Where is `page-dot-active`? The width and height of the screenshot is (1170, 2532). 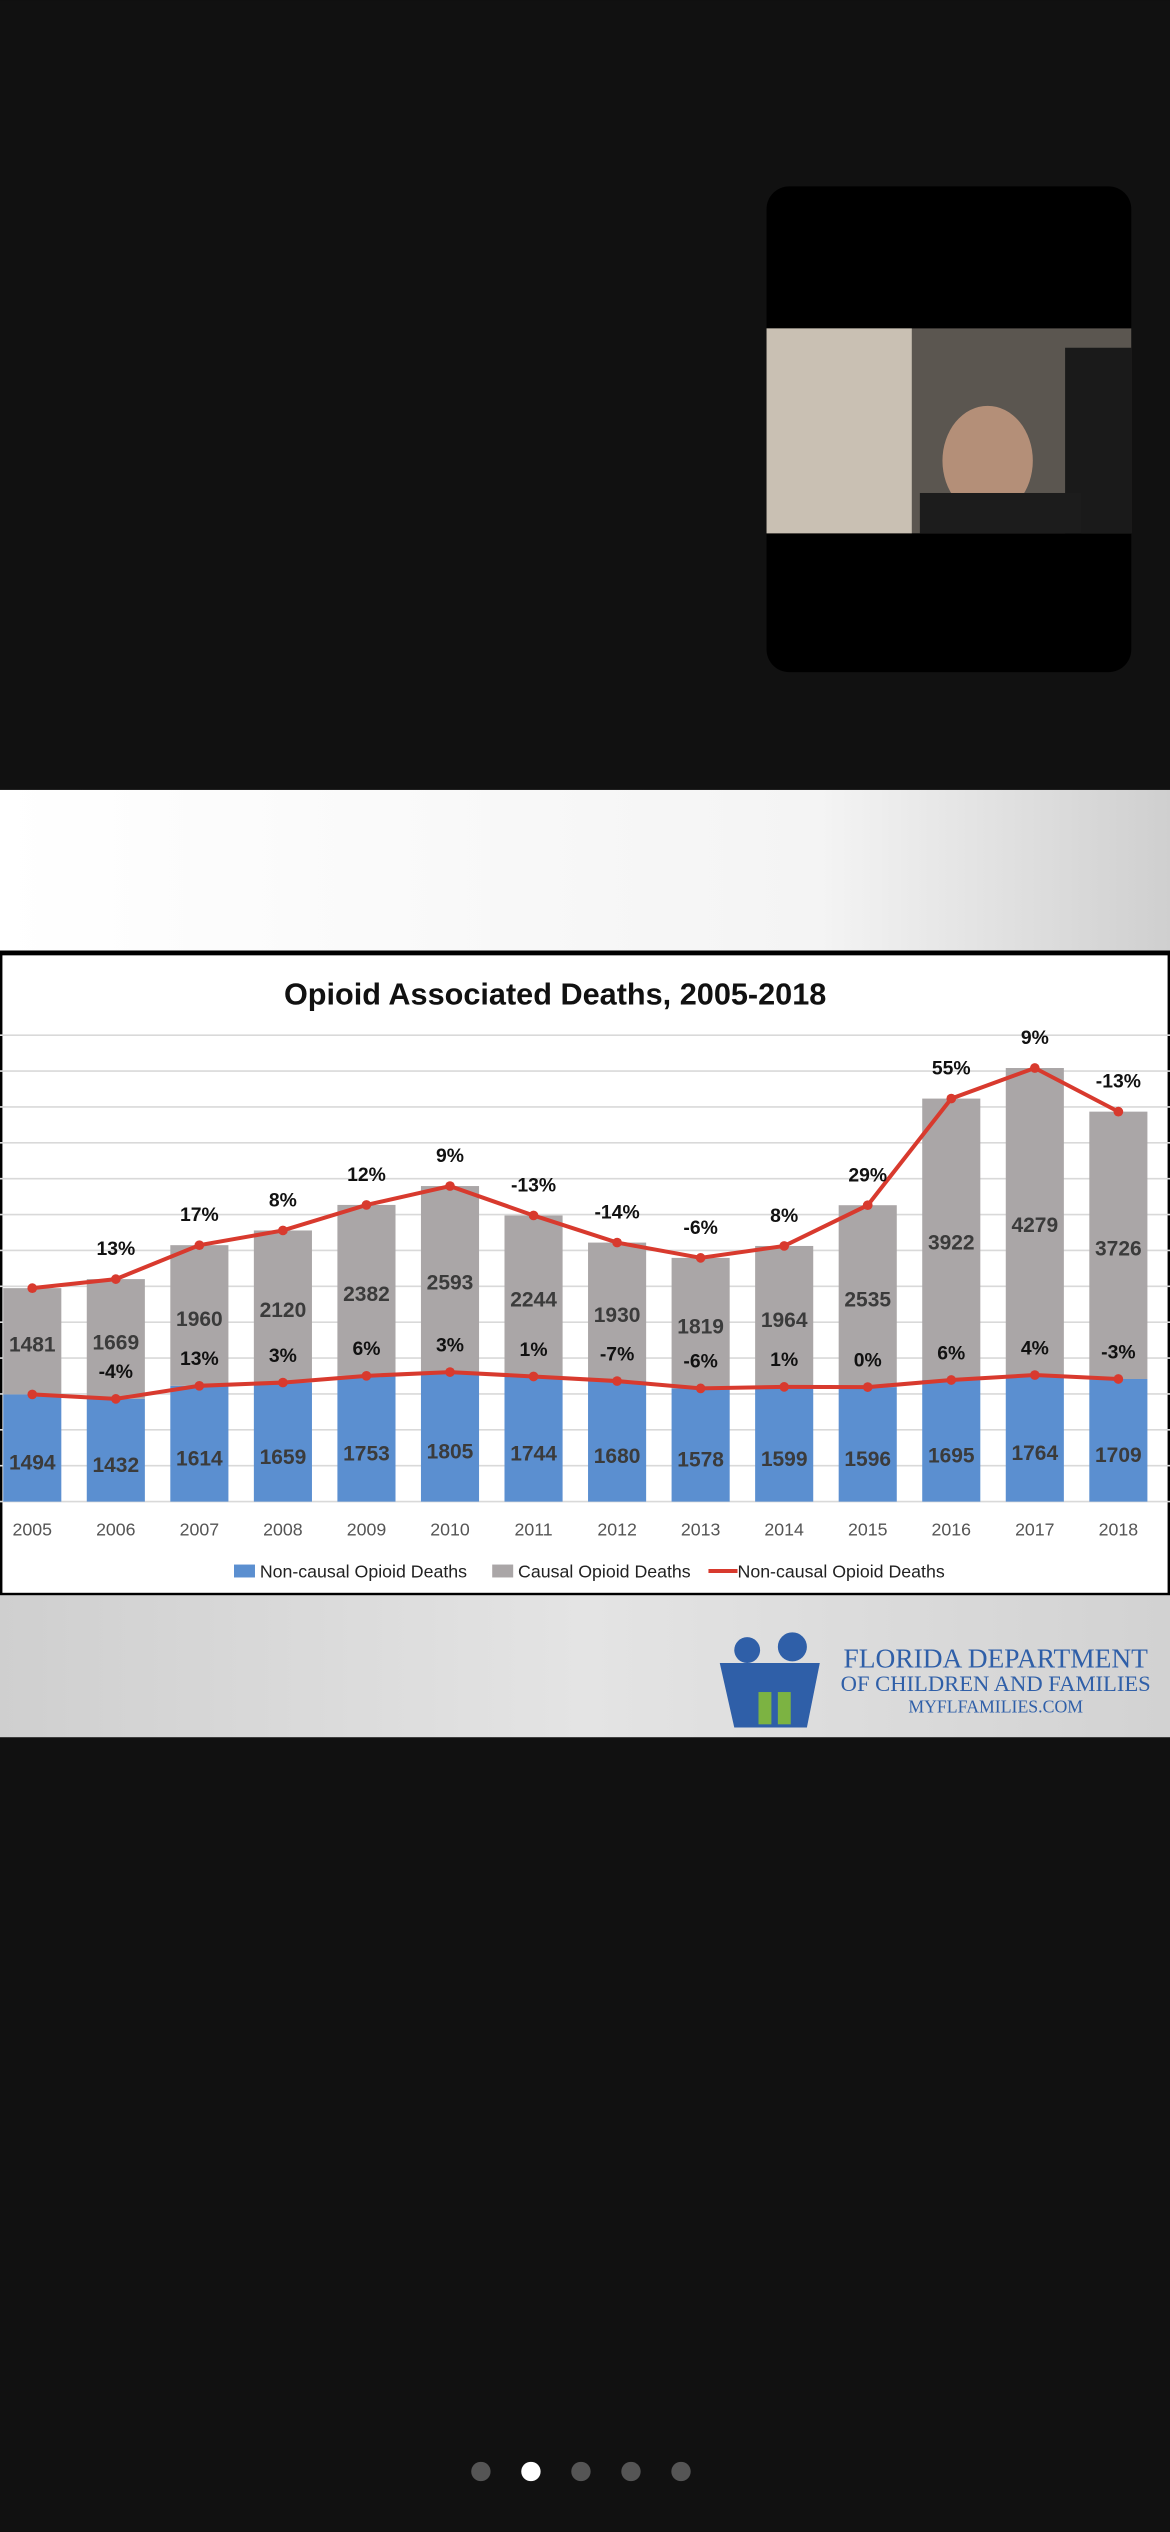
page-dot-active is located at coordinates (531, 2471).